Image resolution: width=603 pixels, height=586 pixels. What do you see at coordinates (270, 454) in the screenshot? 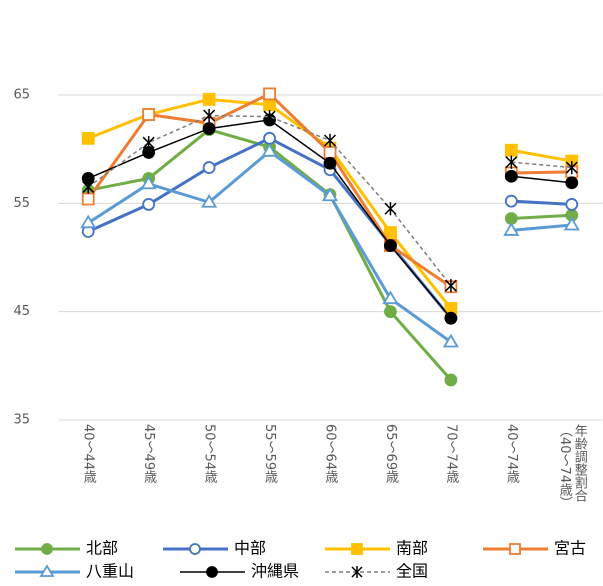
I see `x-tick-label: 55～59歳` at bounding box center [270, 454].